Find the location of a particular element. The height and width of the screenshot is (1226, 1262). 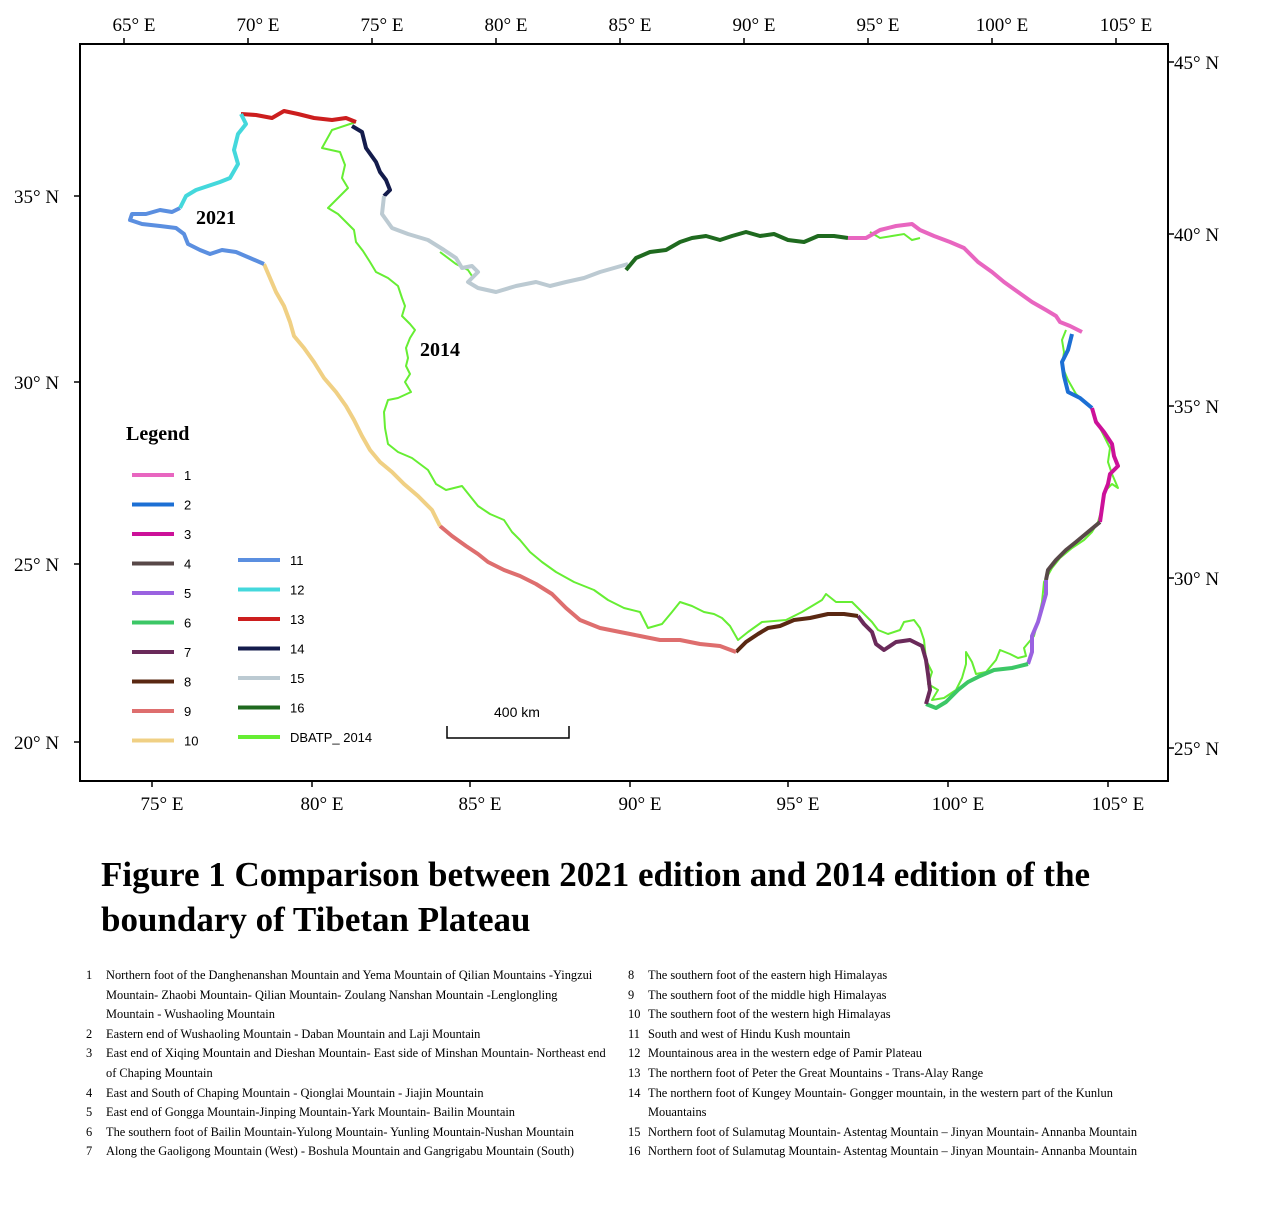

bottom-lon-label: 100° E is located at coordinates (958, 804).